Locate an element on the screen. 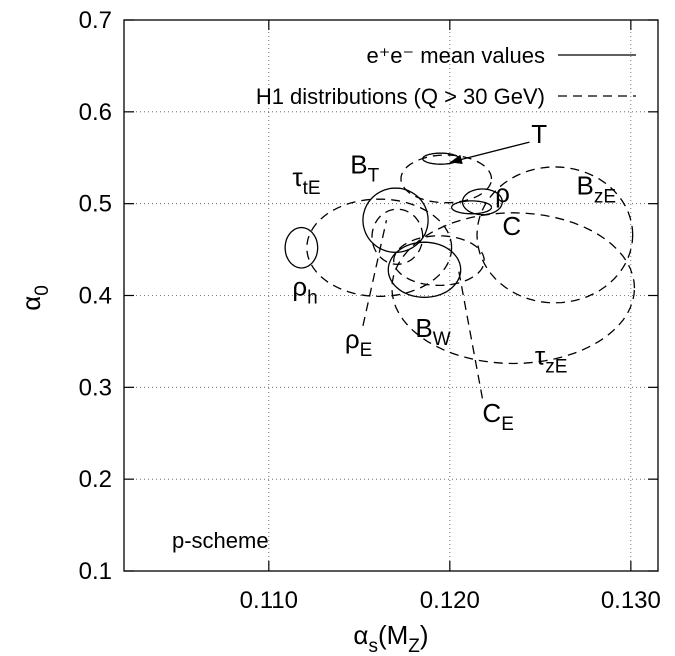 This screenshot has width=675, height=656. label-tau-ze: τzE is located at coordinates (551, 358).